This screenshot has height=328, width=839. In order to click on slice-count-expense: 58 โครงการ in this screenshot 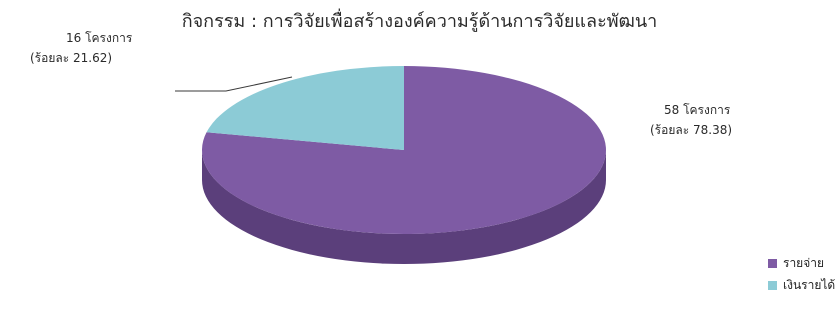, I will do `click(697, 110)`.